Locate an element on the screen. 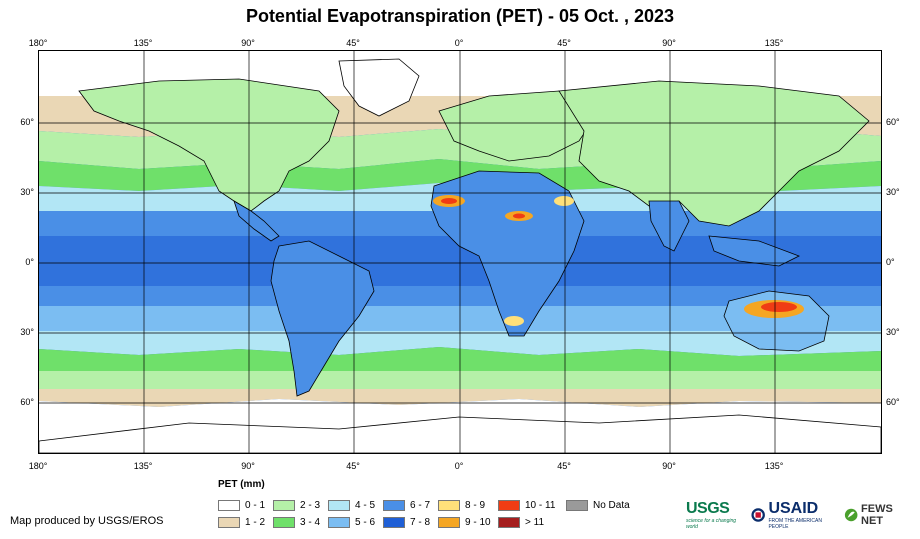 Image resolution: width=920 pixels, height=539 pixels. legend-item: No Data is located at coordinates (598, 505).